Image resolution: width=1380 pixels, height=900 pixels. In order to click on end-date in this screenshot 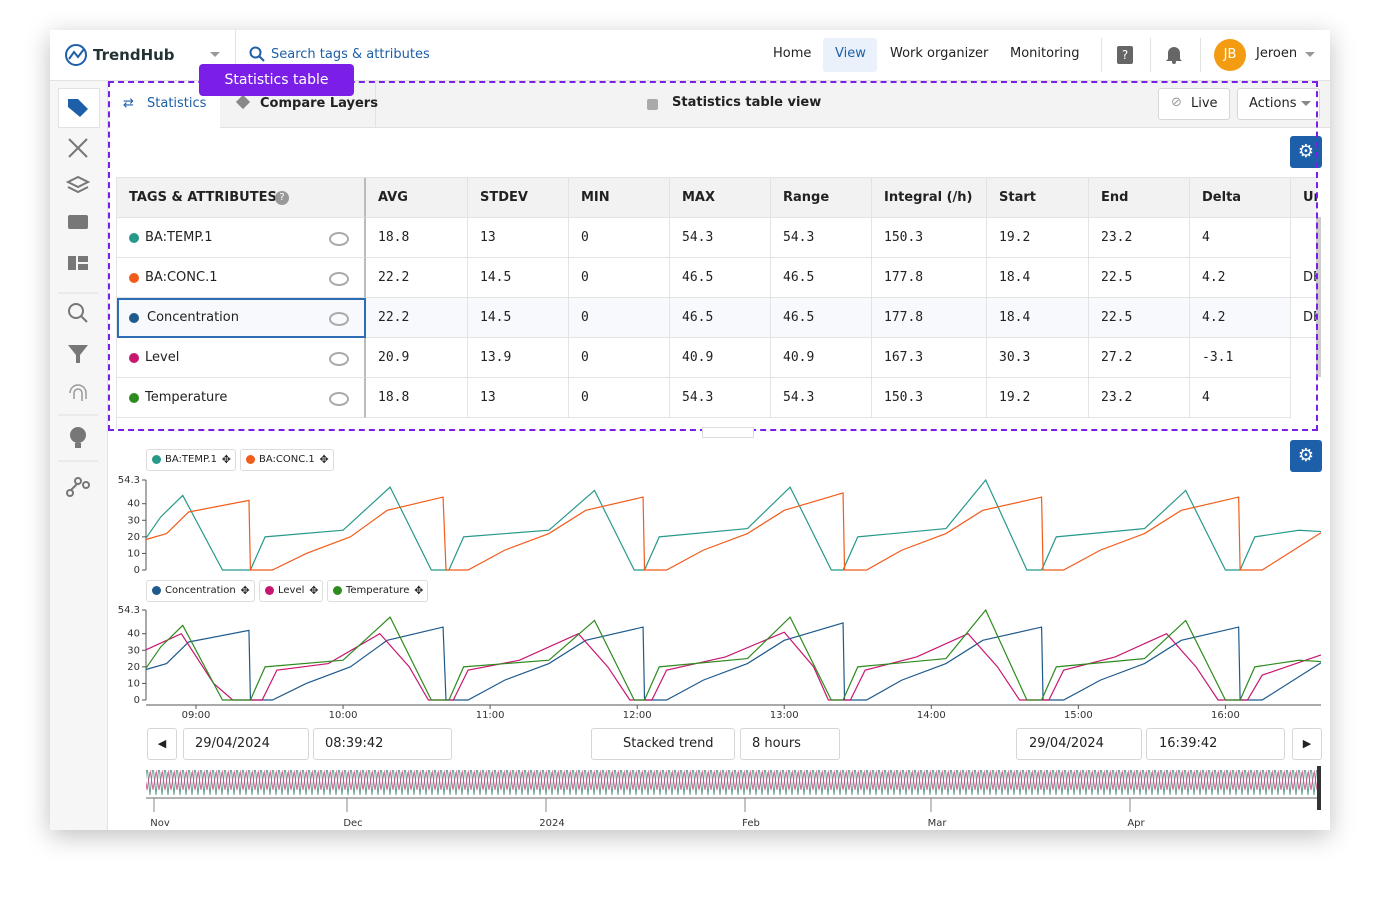, I will do `click(1079, 744)`.